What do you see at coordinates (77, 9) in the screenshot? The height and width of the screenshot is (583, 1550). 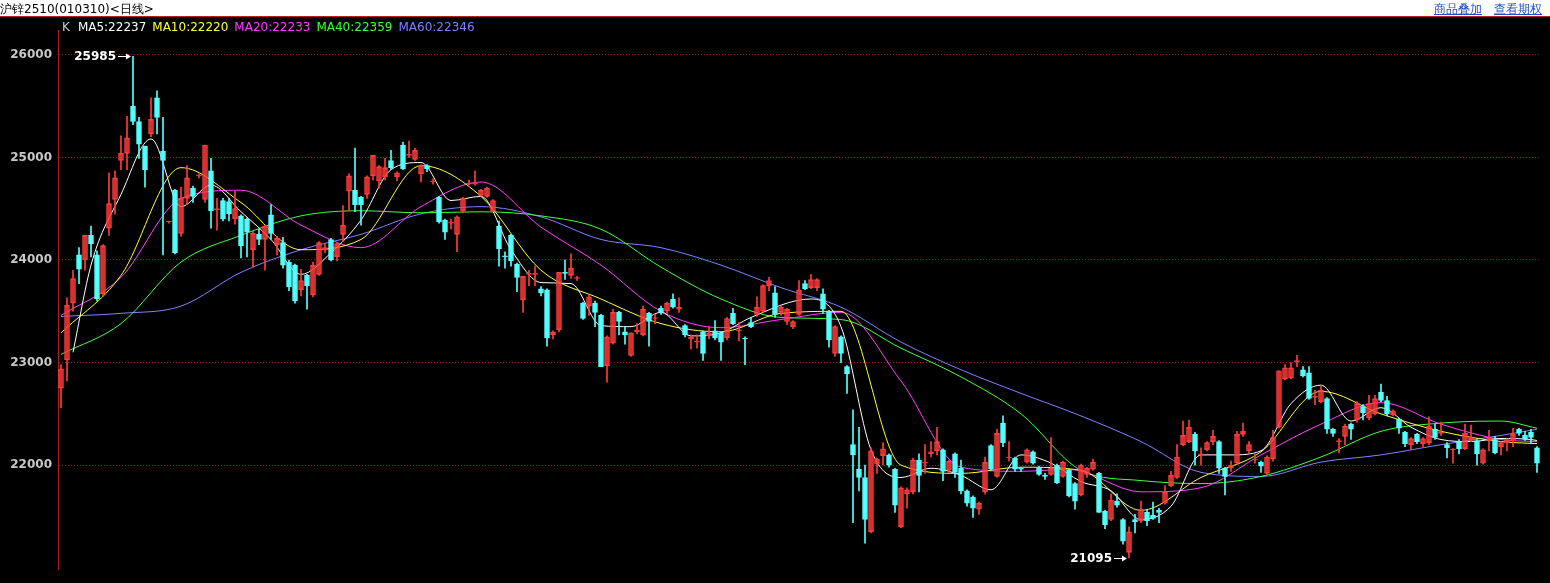 I see `chart-title: 沪锌2510(010310)<日线>` at bounding box center [77, 9].